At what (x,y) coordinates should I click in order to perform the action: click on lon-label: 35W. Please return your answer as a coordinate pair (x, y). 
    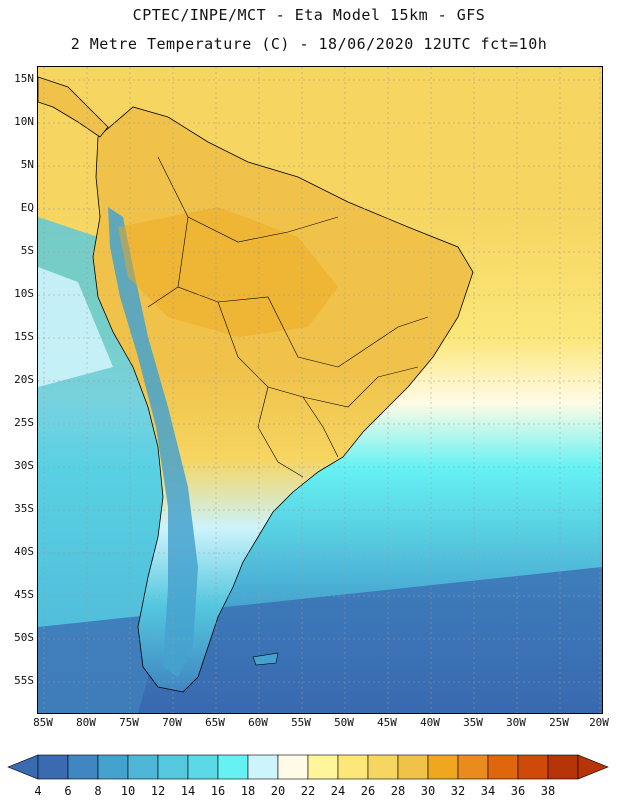
    Looking at the image, I should click on (473, 722).